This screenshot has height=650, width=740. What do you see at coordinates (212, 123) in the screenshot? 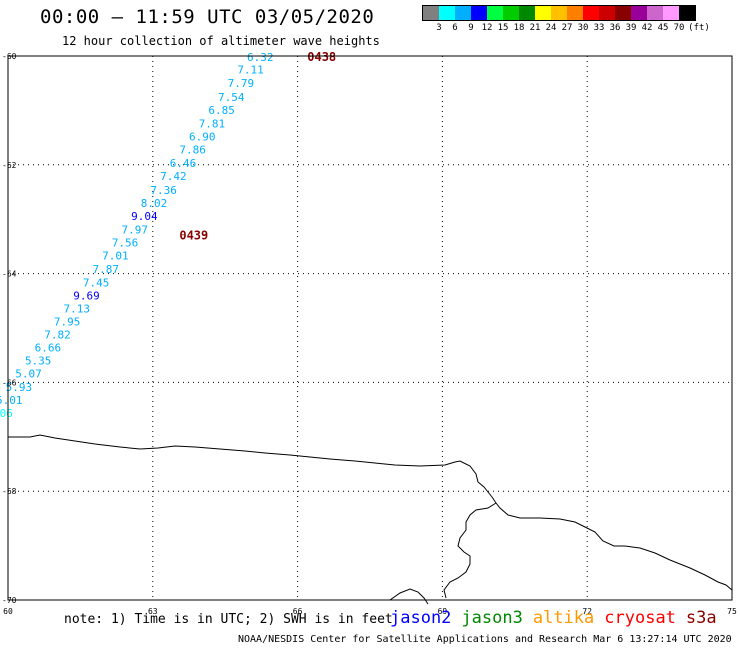
I see `wave-height-value: 7.81` at bounding box center [212, 123].